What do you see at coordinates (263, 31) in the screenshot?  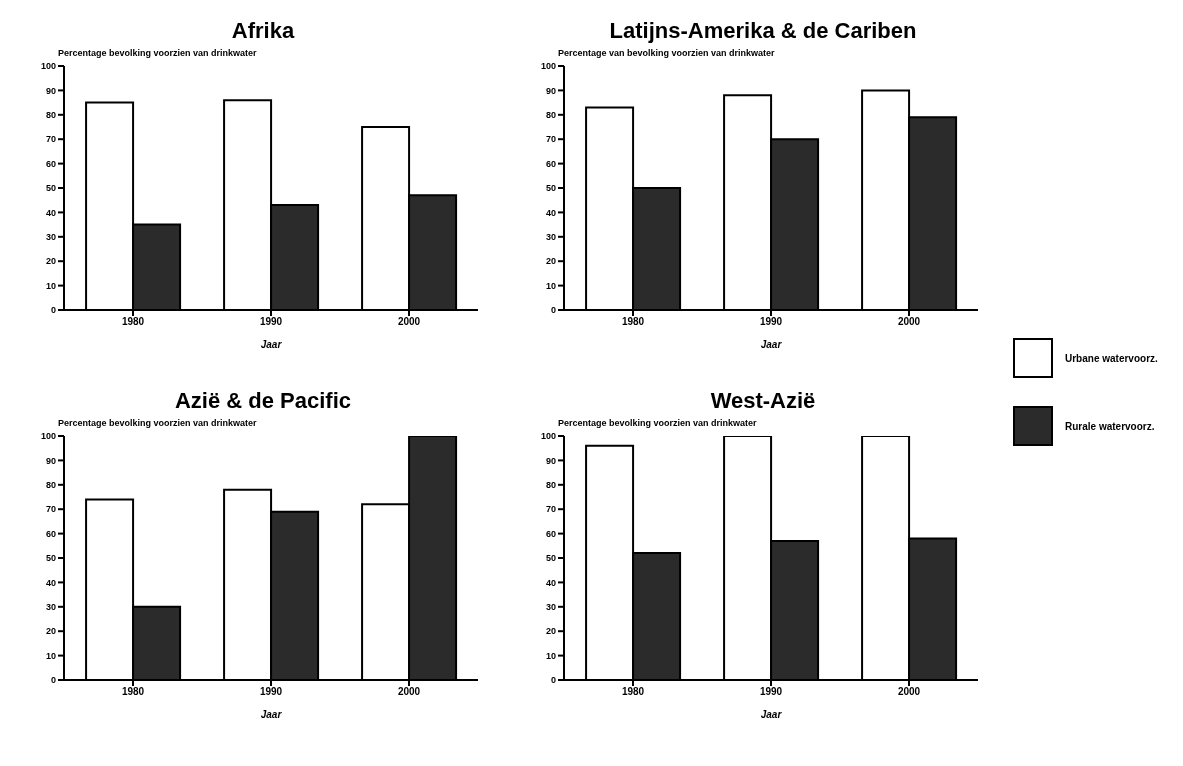 I see `chart-title: Afrika` at bounding box center [263, 31].